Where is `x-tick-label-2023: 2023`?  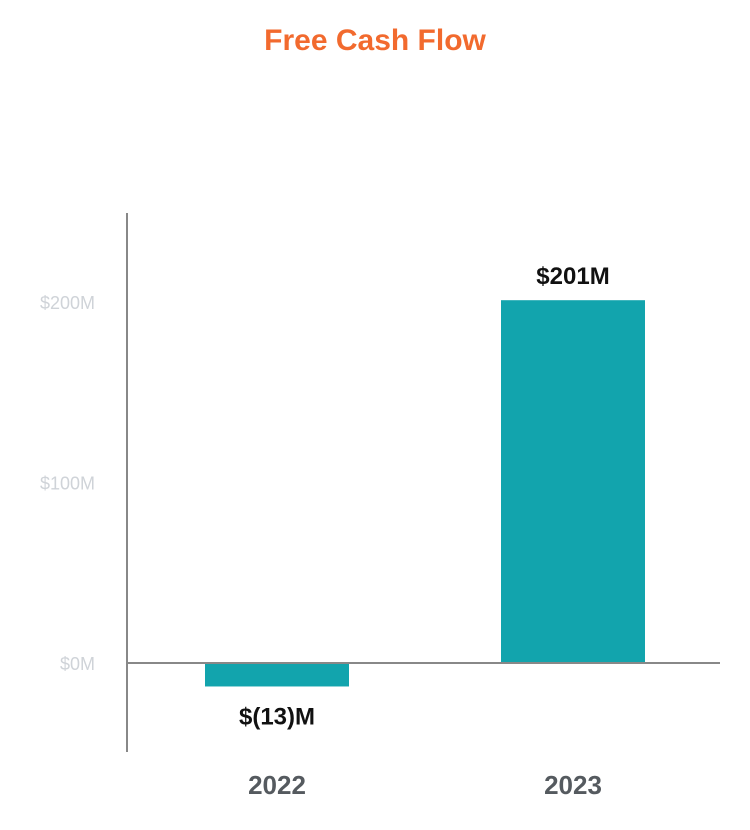 x-tick-label-2023: 2023 is located at coordinates (573, 785).